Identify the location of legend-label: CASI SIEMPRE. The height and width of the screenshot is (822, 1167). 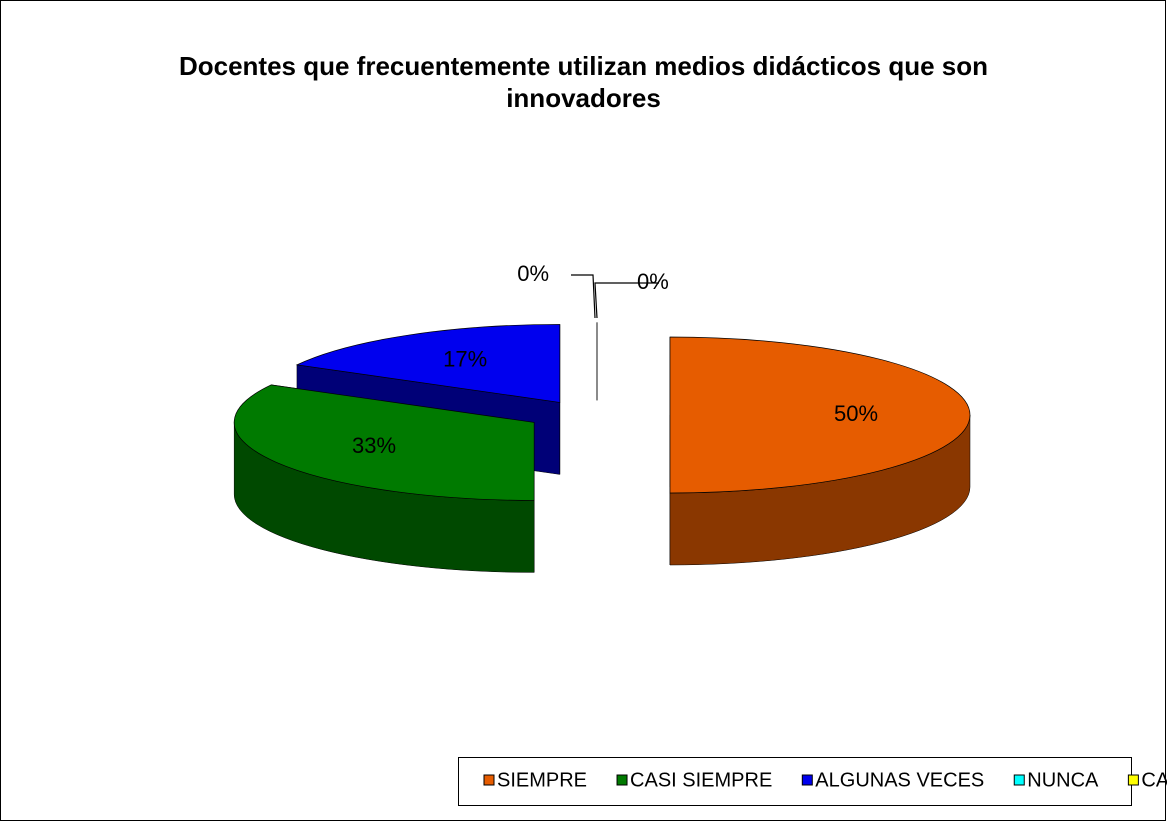
(701, 780).